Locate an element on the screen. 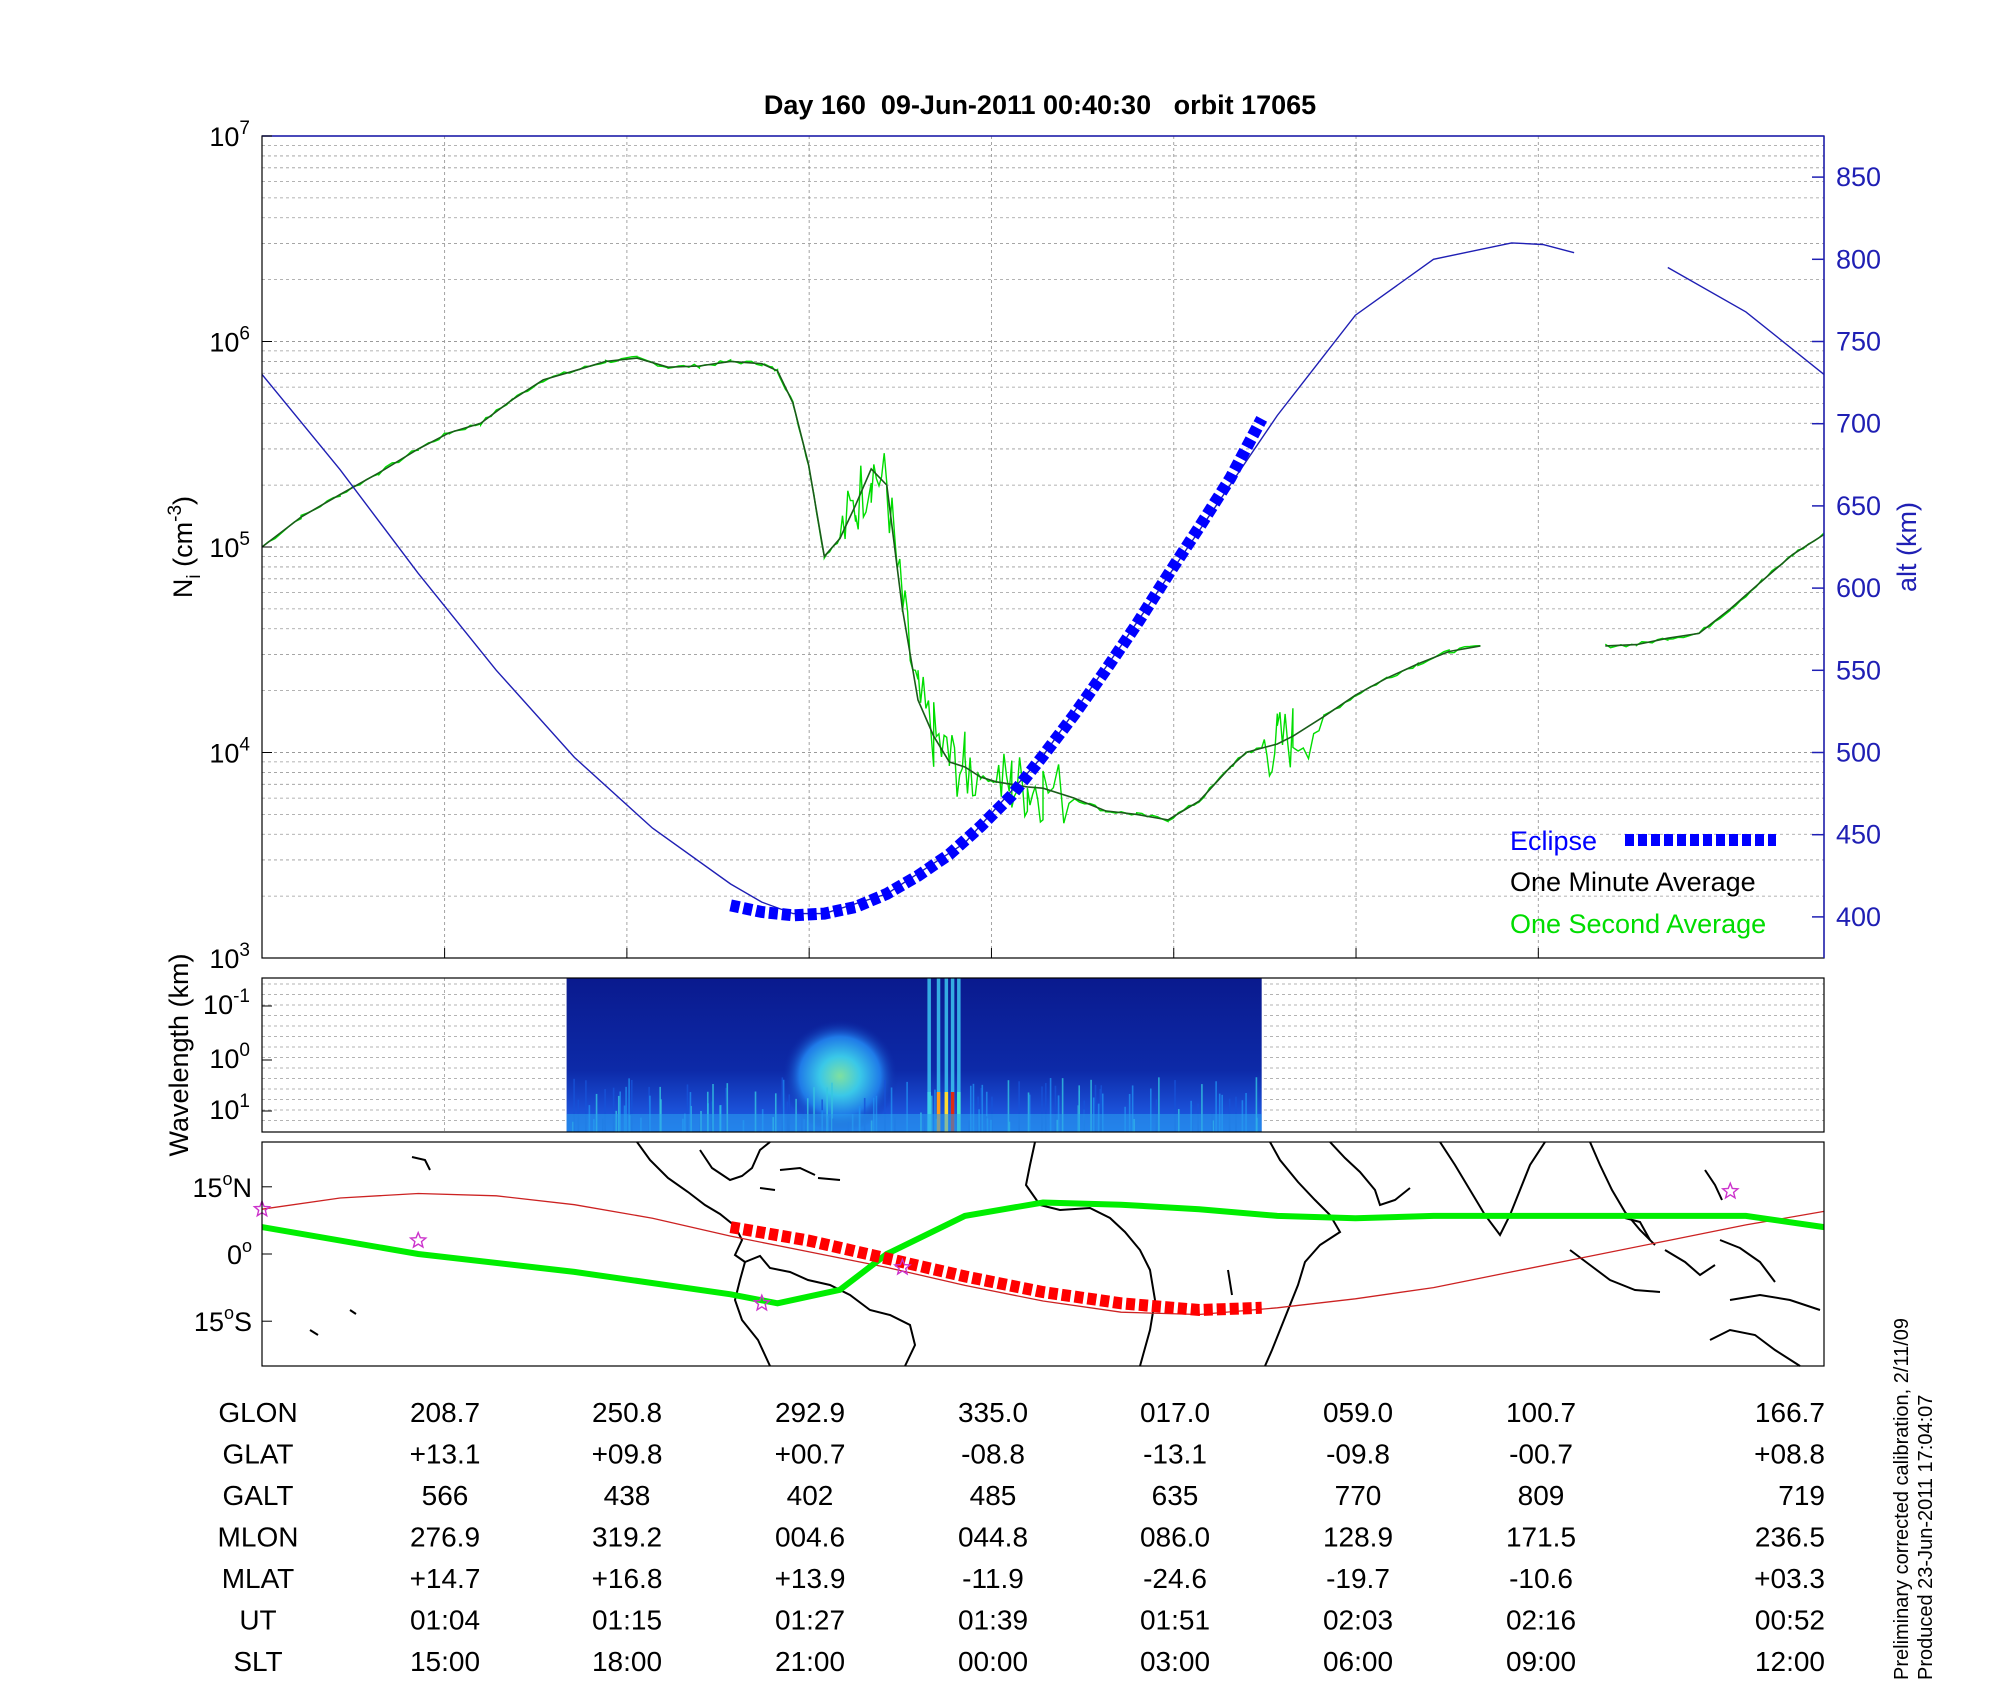 Image resolution: width=2000 pixels, height=1700 pixels. latitude-tick-label: 15oS is located at coordinates (223, 1320).